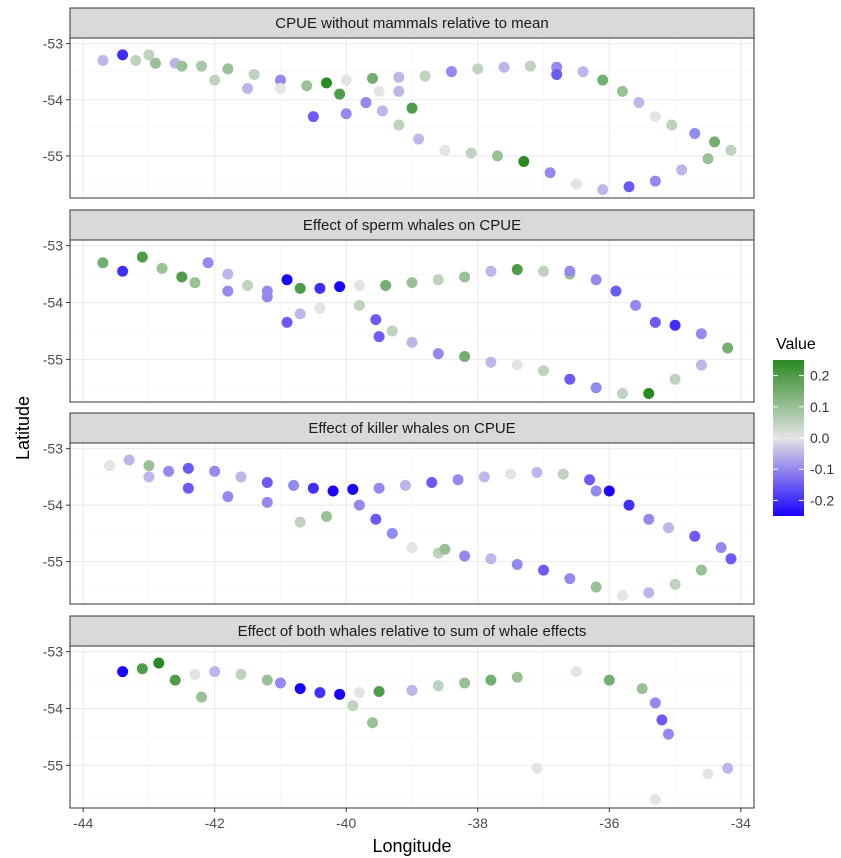 Image resolution: width=841 pixels, height=858 pixels. What do you see at coordinates (411, 23) in the screenshot?
I see `facet-title: CPUE without mammals relative to mean` at bounding box center [411, 23].